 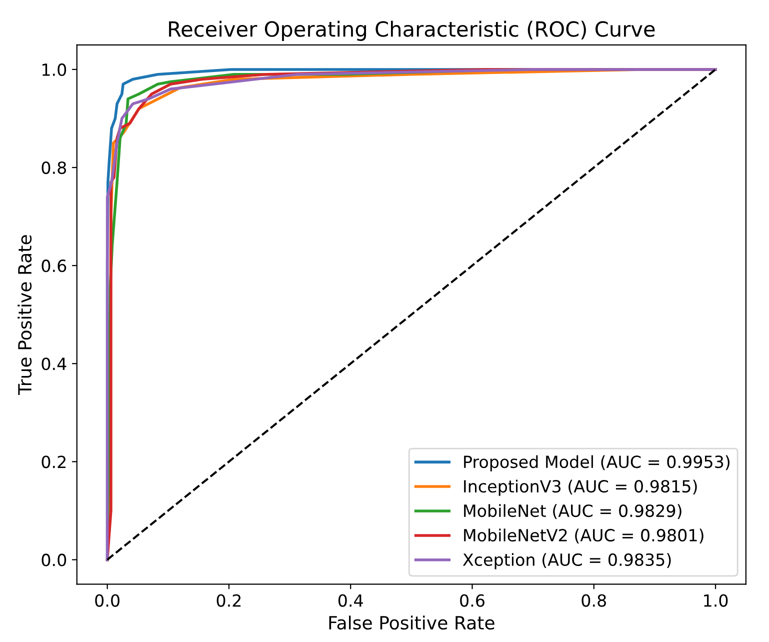 I want to click on y-tick-label: 0.6, so click(x=54, y=266).